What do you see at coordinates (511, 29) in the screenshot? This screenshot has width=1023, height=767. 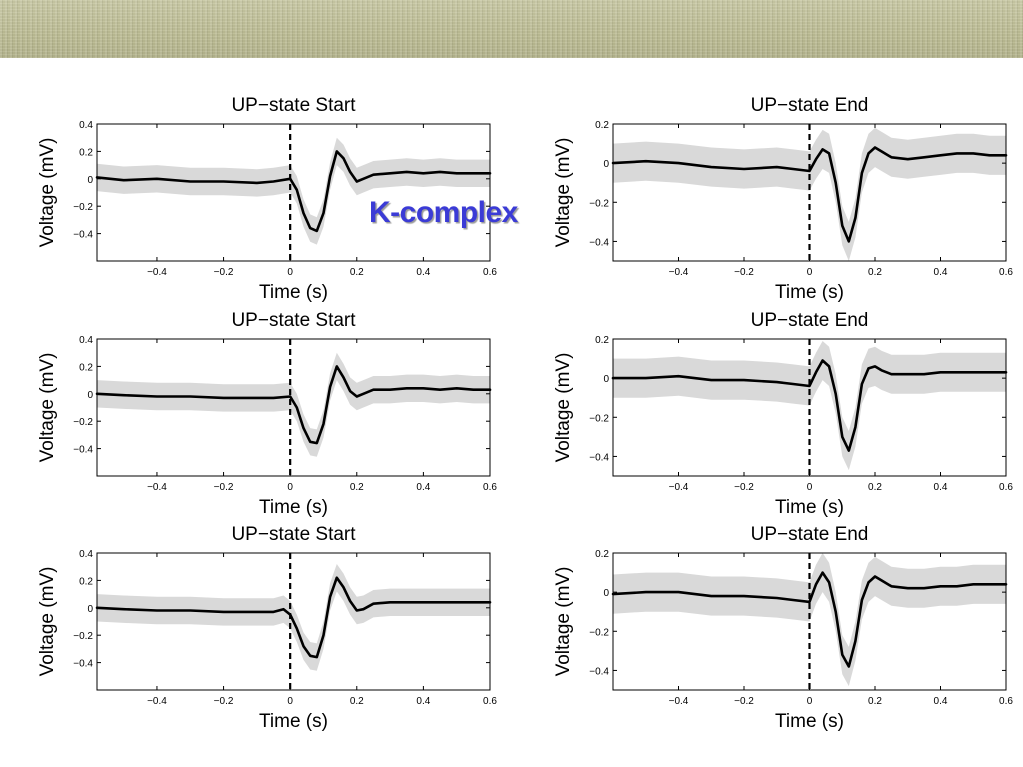 I see `slide-banner` at bounding box center [511, 29].